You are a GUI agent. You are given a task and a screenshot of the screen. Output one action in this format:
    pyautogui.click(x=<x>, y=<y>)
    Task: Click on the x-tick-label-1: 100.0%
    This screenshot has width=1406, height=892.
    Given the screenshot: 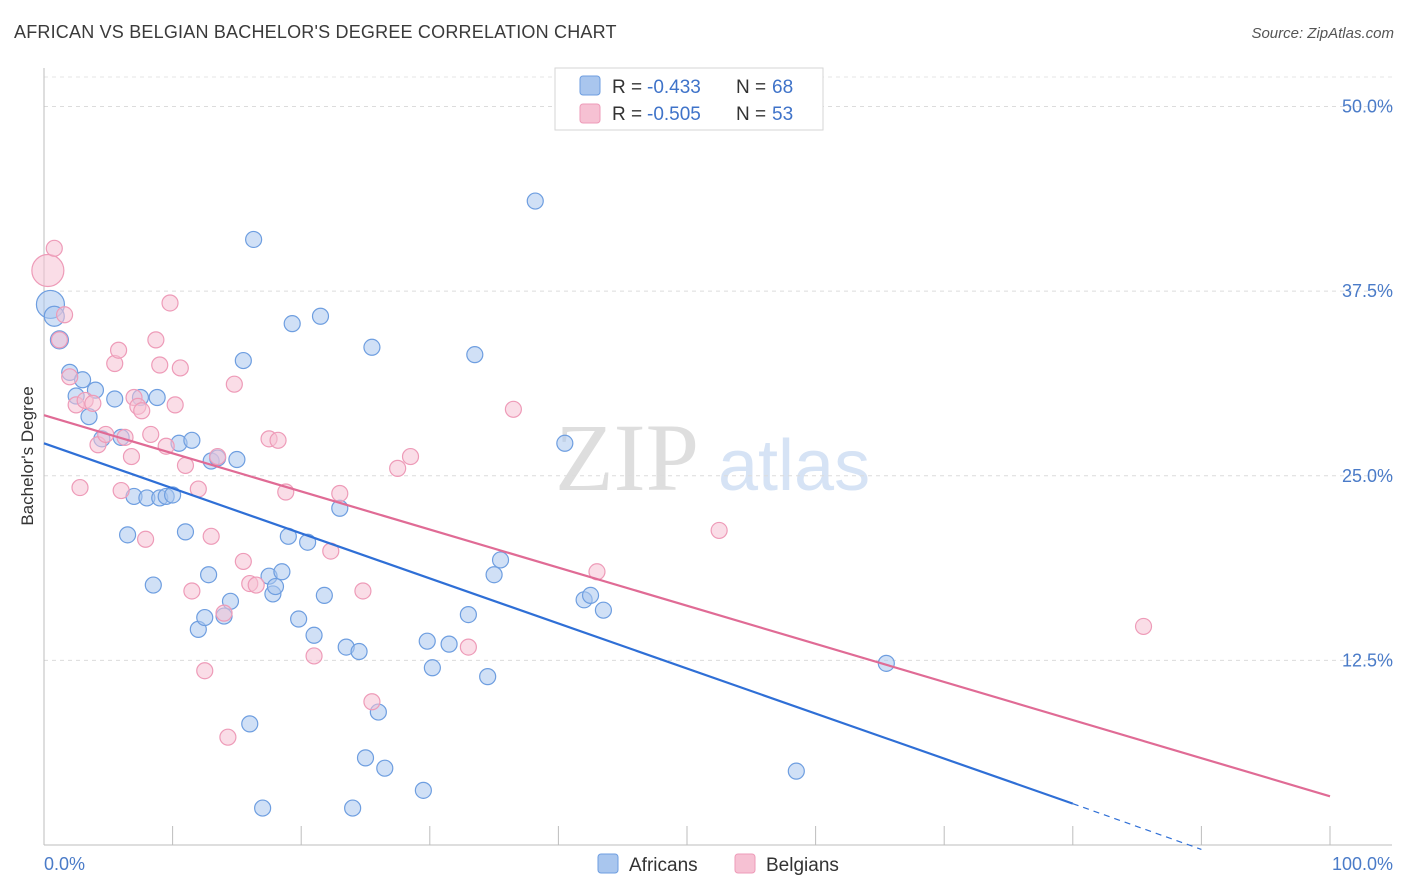 What is the action you would take?
    pyautogui.click(x=1362, y=864)
    